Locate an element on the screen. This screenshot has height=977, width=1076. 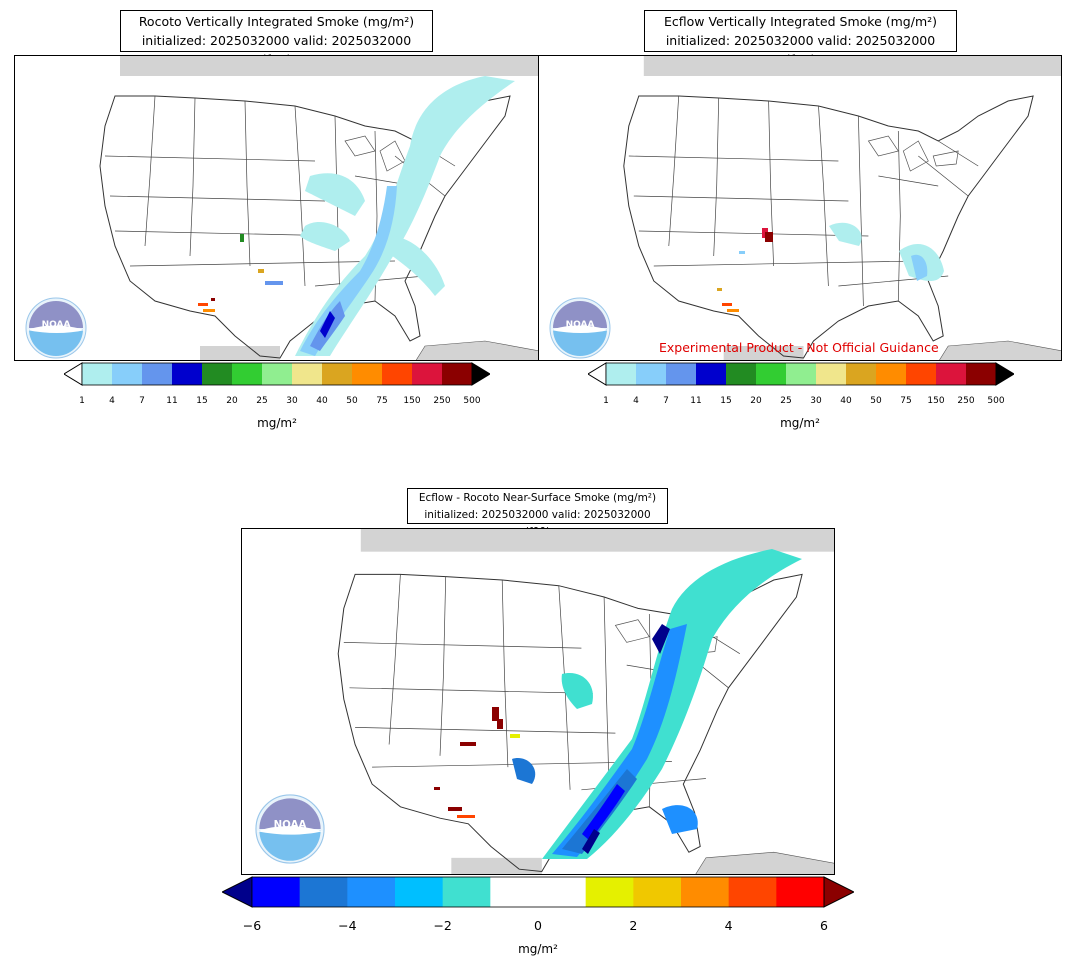
colorbar-tick-label: 2 is located at coordinates (633, 925).